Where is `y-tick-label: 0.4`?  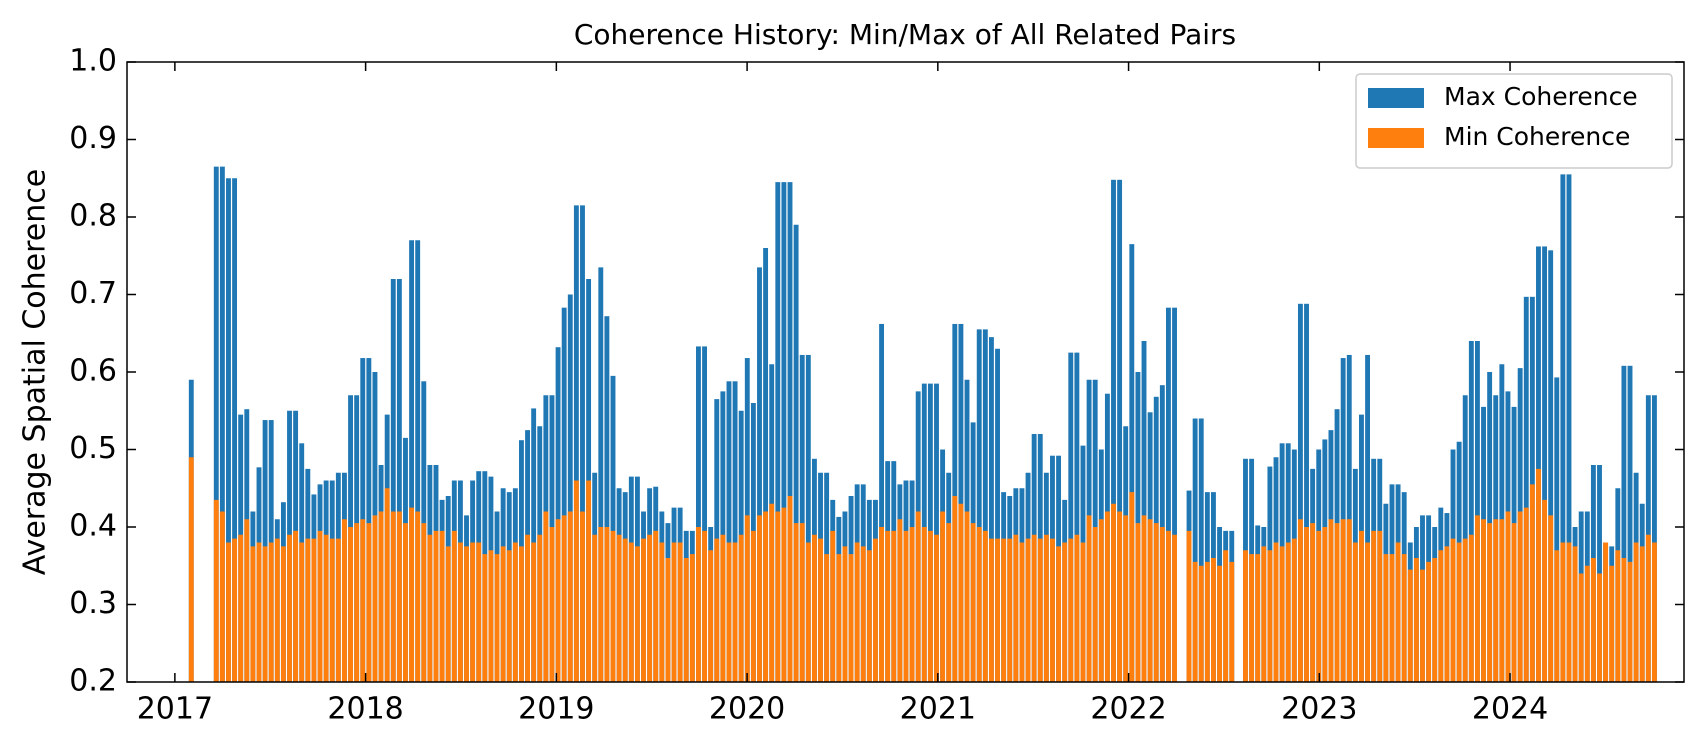 y-tick-label: 0.4 is located at coordinates (93, 526).